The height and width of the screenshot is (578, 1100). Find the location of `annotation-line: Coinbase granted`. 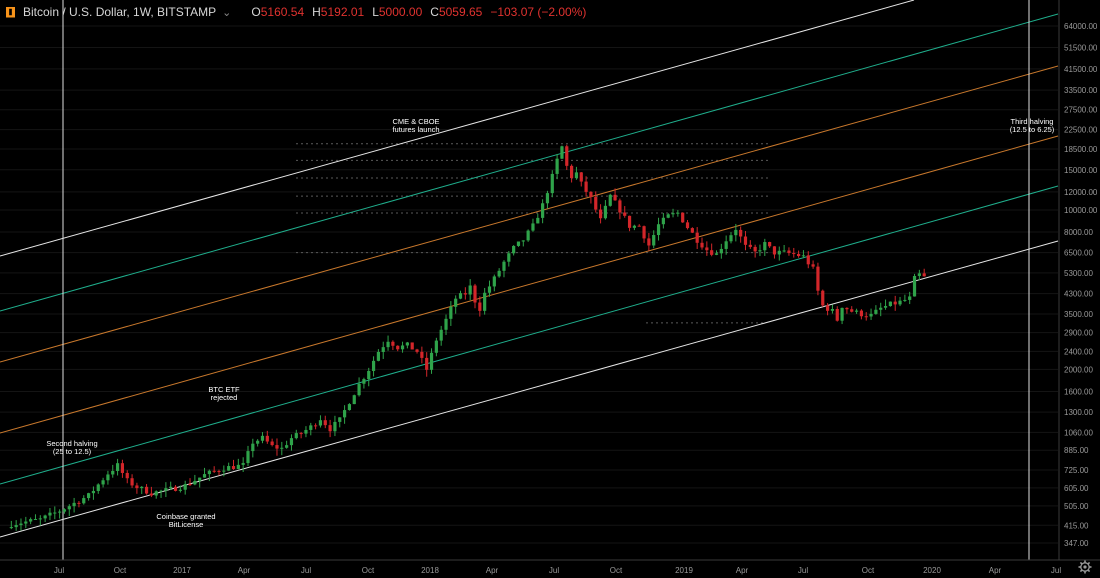

annotation-line: Coinbase granted is located at coordinates (185, 516).